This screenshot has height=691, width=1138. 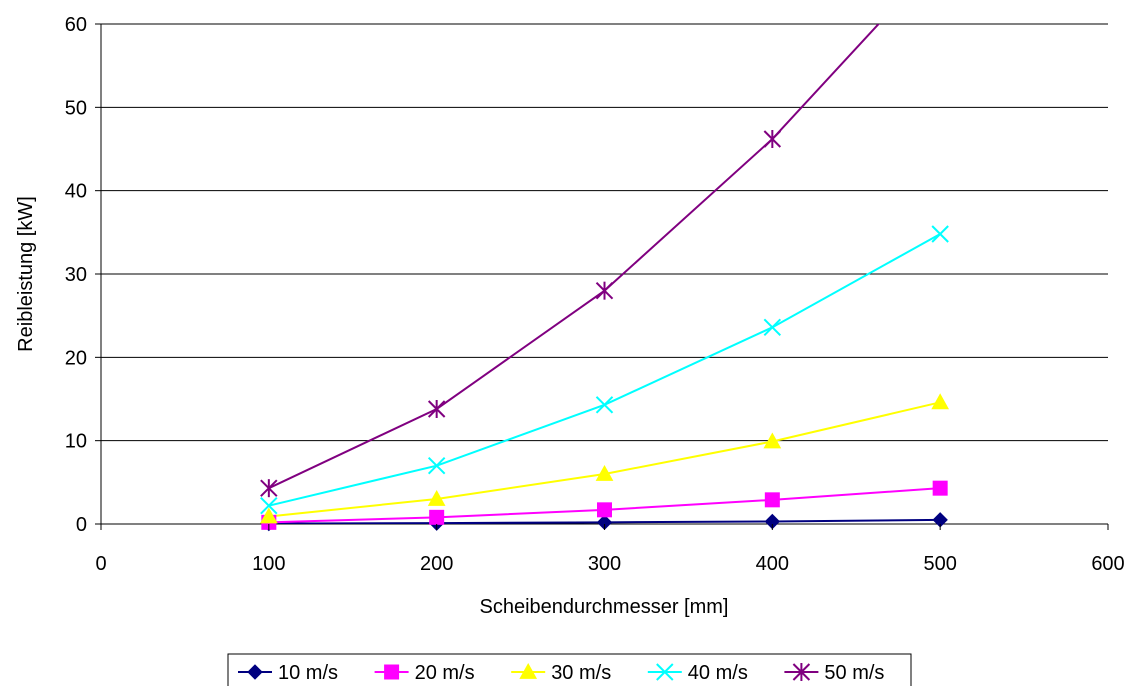 What do you see at coordinates (772, 564) in the screenshot?
I see `x-tick-label: 400` at bounding box center [772, 564].